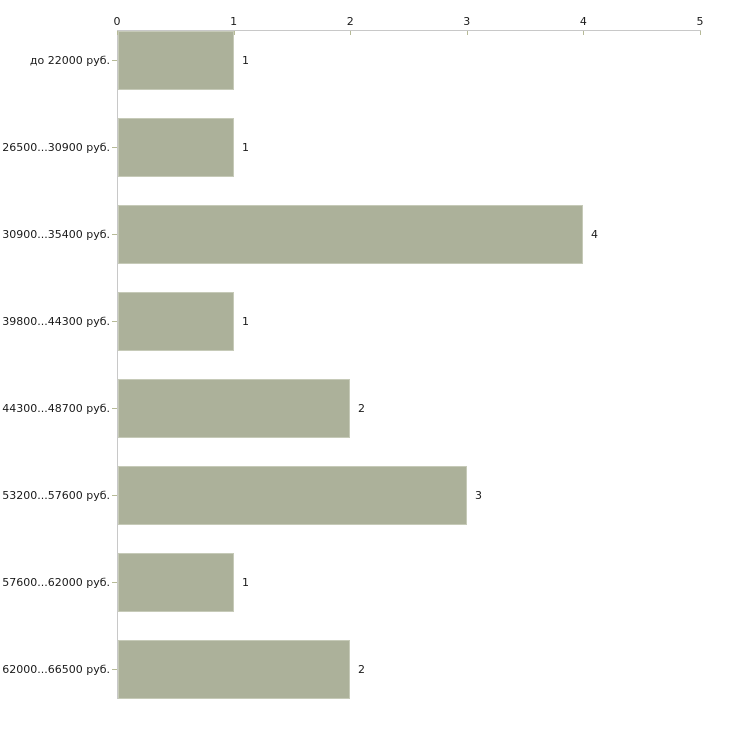  I want to click on category-label: до 22000 руб., so click(69, 60).